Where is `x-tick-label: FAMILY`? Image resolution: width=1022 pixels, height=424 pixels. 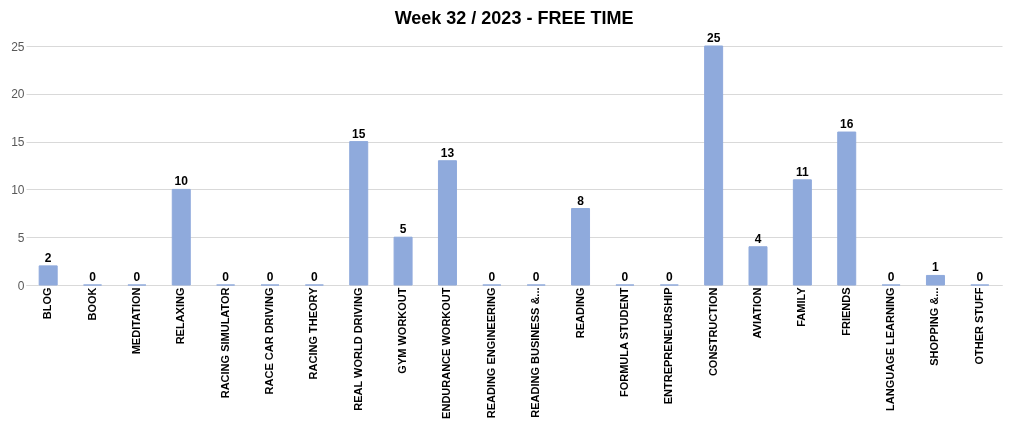 x-tick-label: FAMILY is located at coordinates (801, 306).